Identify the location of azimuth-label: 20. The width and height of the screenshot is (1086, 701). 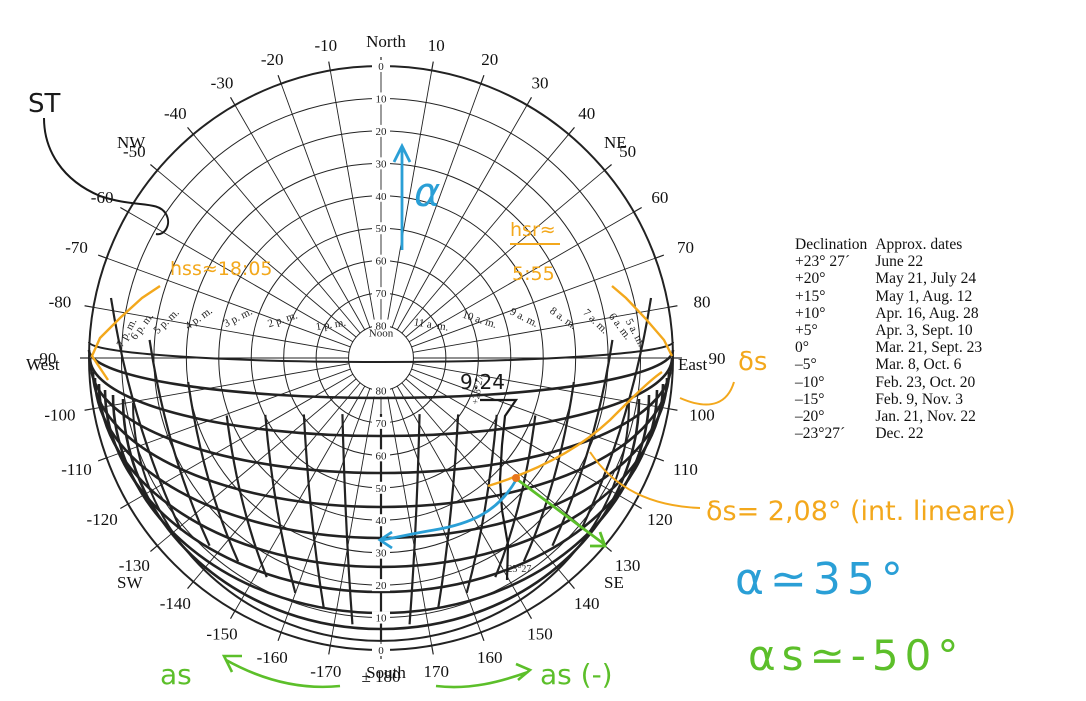
(489, 59).